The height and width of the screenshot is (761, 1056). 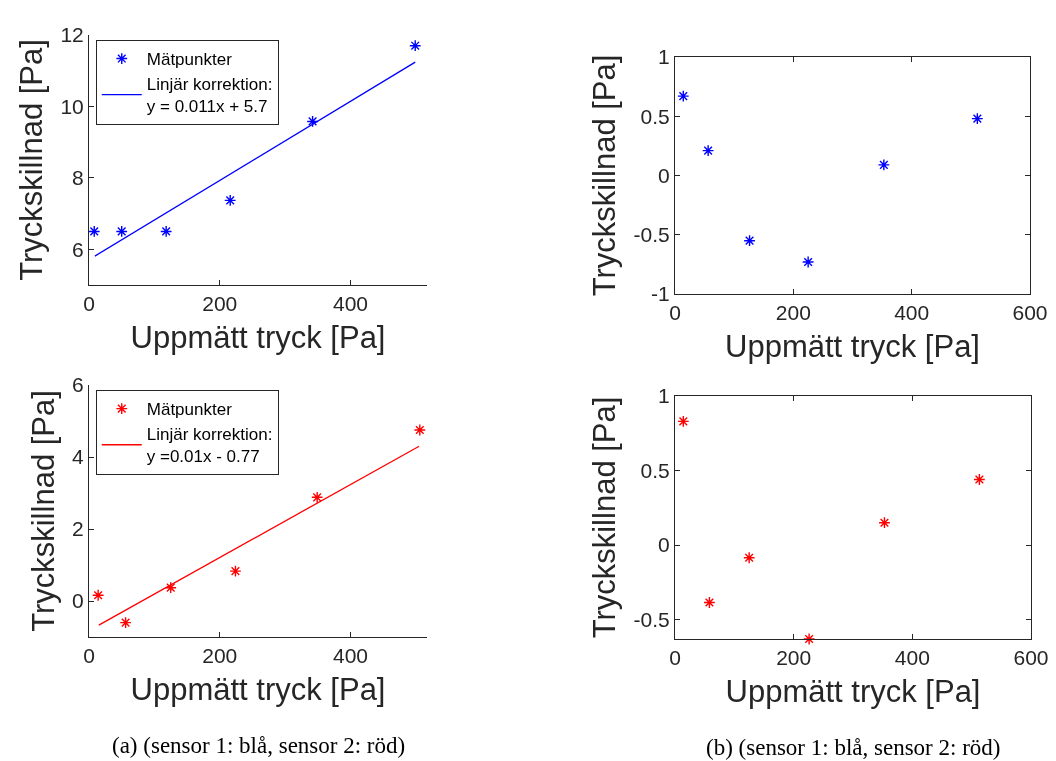 I want to click on text: (a) (sensor 1: blå, sensor 2: röd), so click(x=259, y=745).